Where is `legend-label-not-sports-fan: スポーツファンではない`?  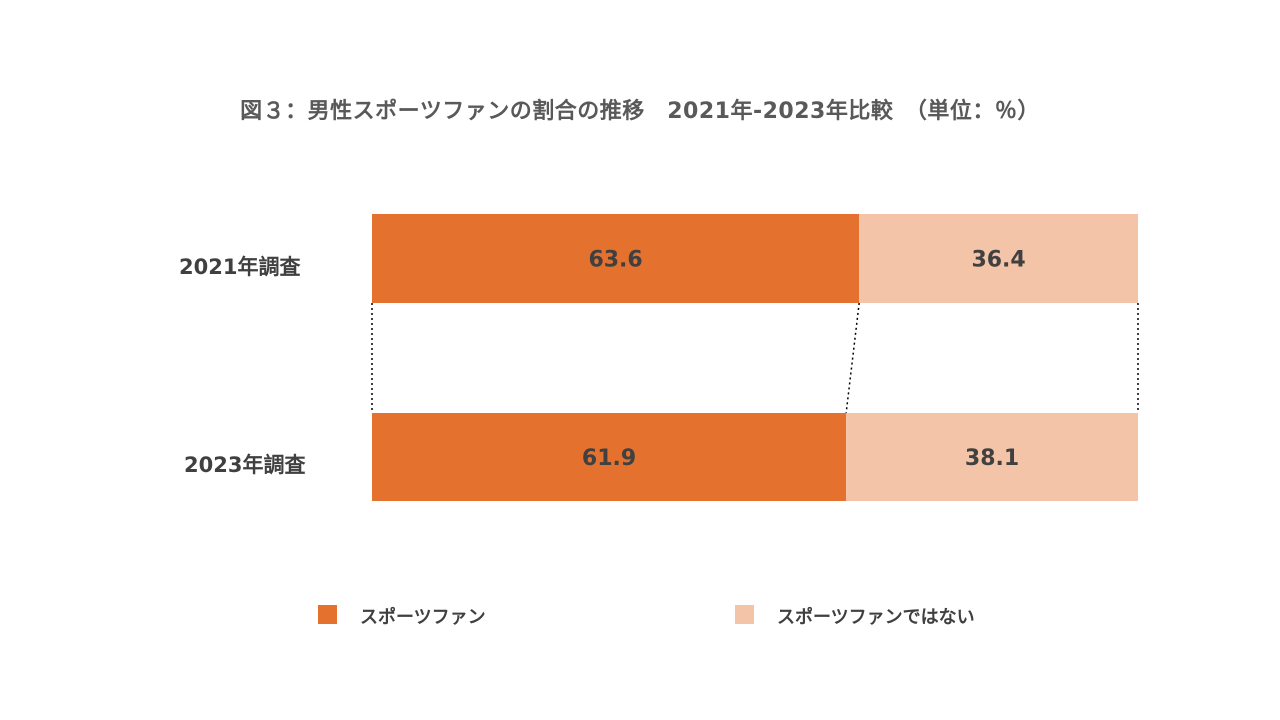 legend-label-not-sports-fan: スポーツファンではない is located at coordinates (876, 617).